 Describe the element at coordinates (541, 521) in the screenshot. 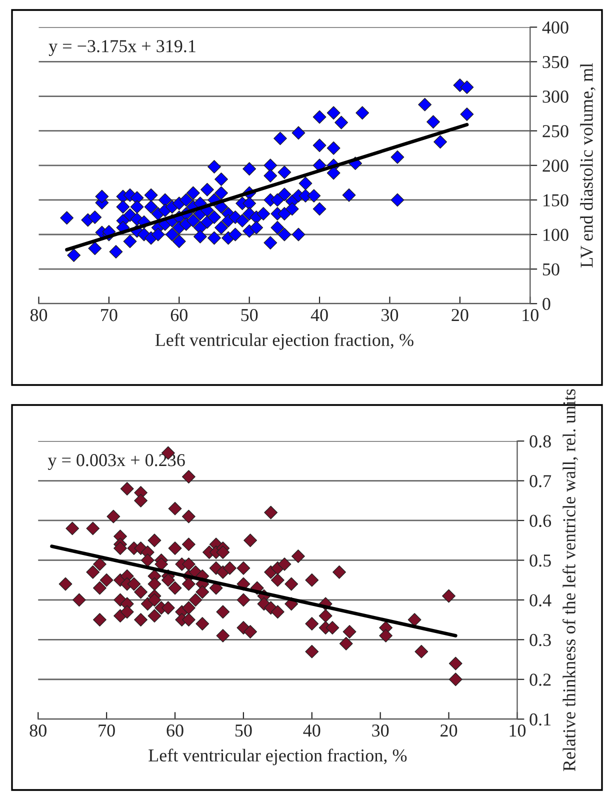

I see `y-tick-label: 0.6` at that location.